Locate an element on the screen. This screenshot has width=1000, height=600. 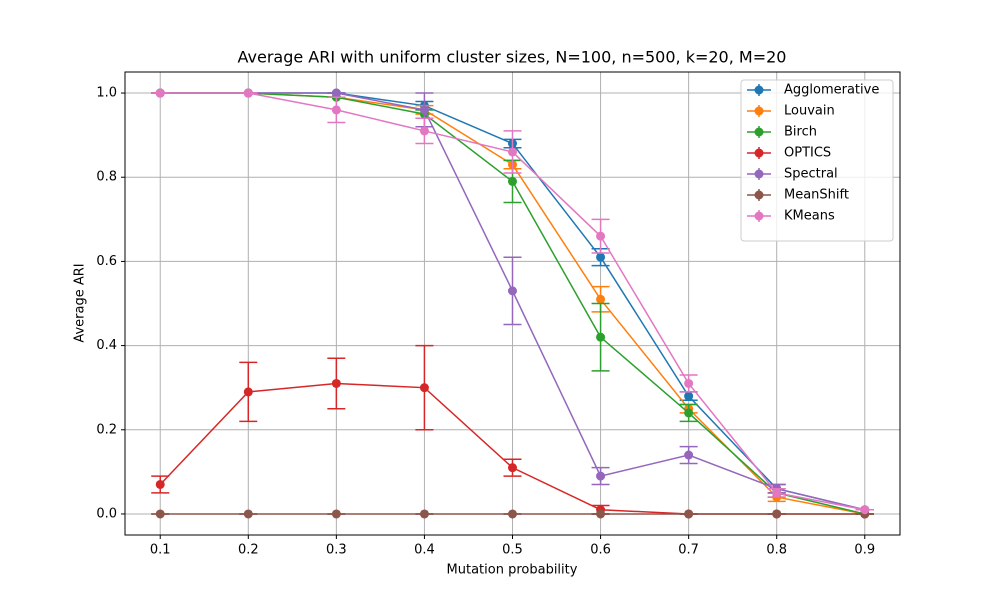
y-tick-label: 1.0 is located at coordinates (106, 93).